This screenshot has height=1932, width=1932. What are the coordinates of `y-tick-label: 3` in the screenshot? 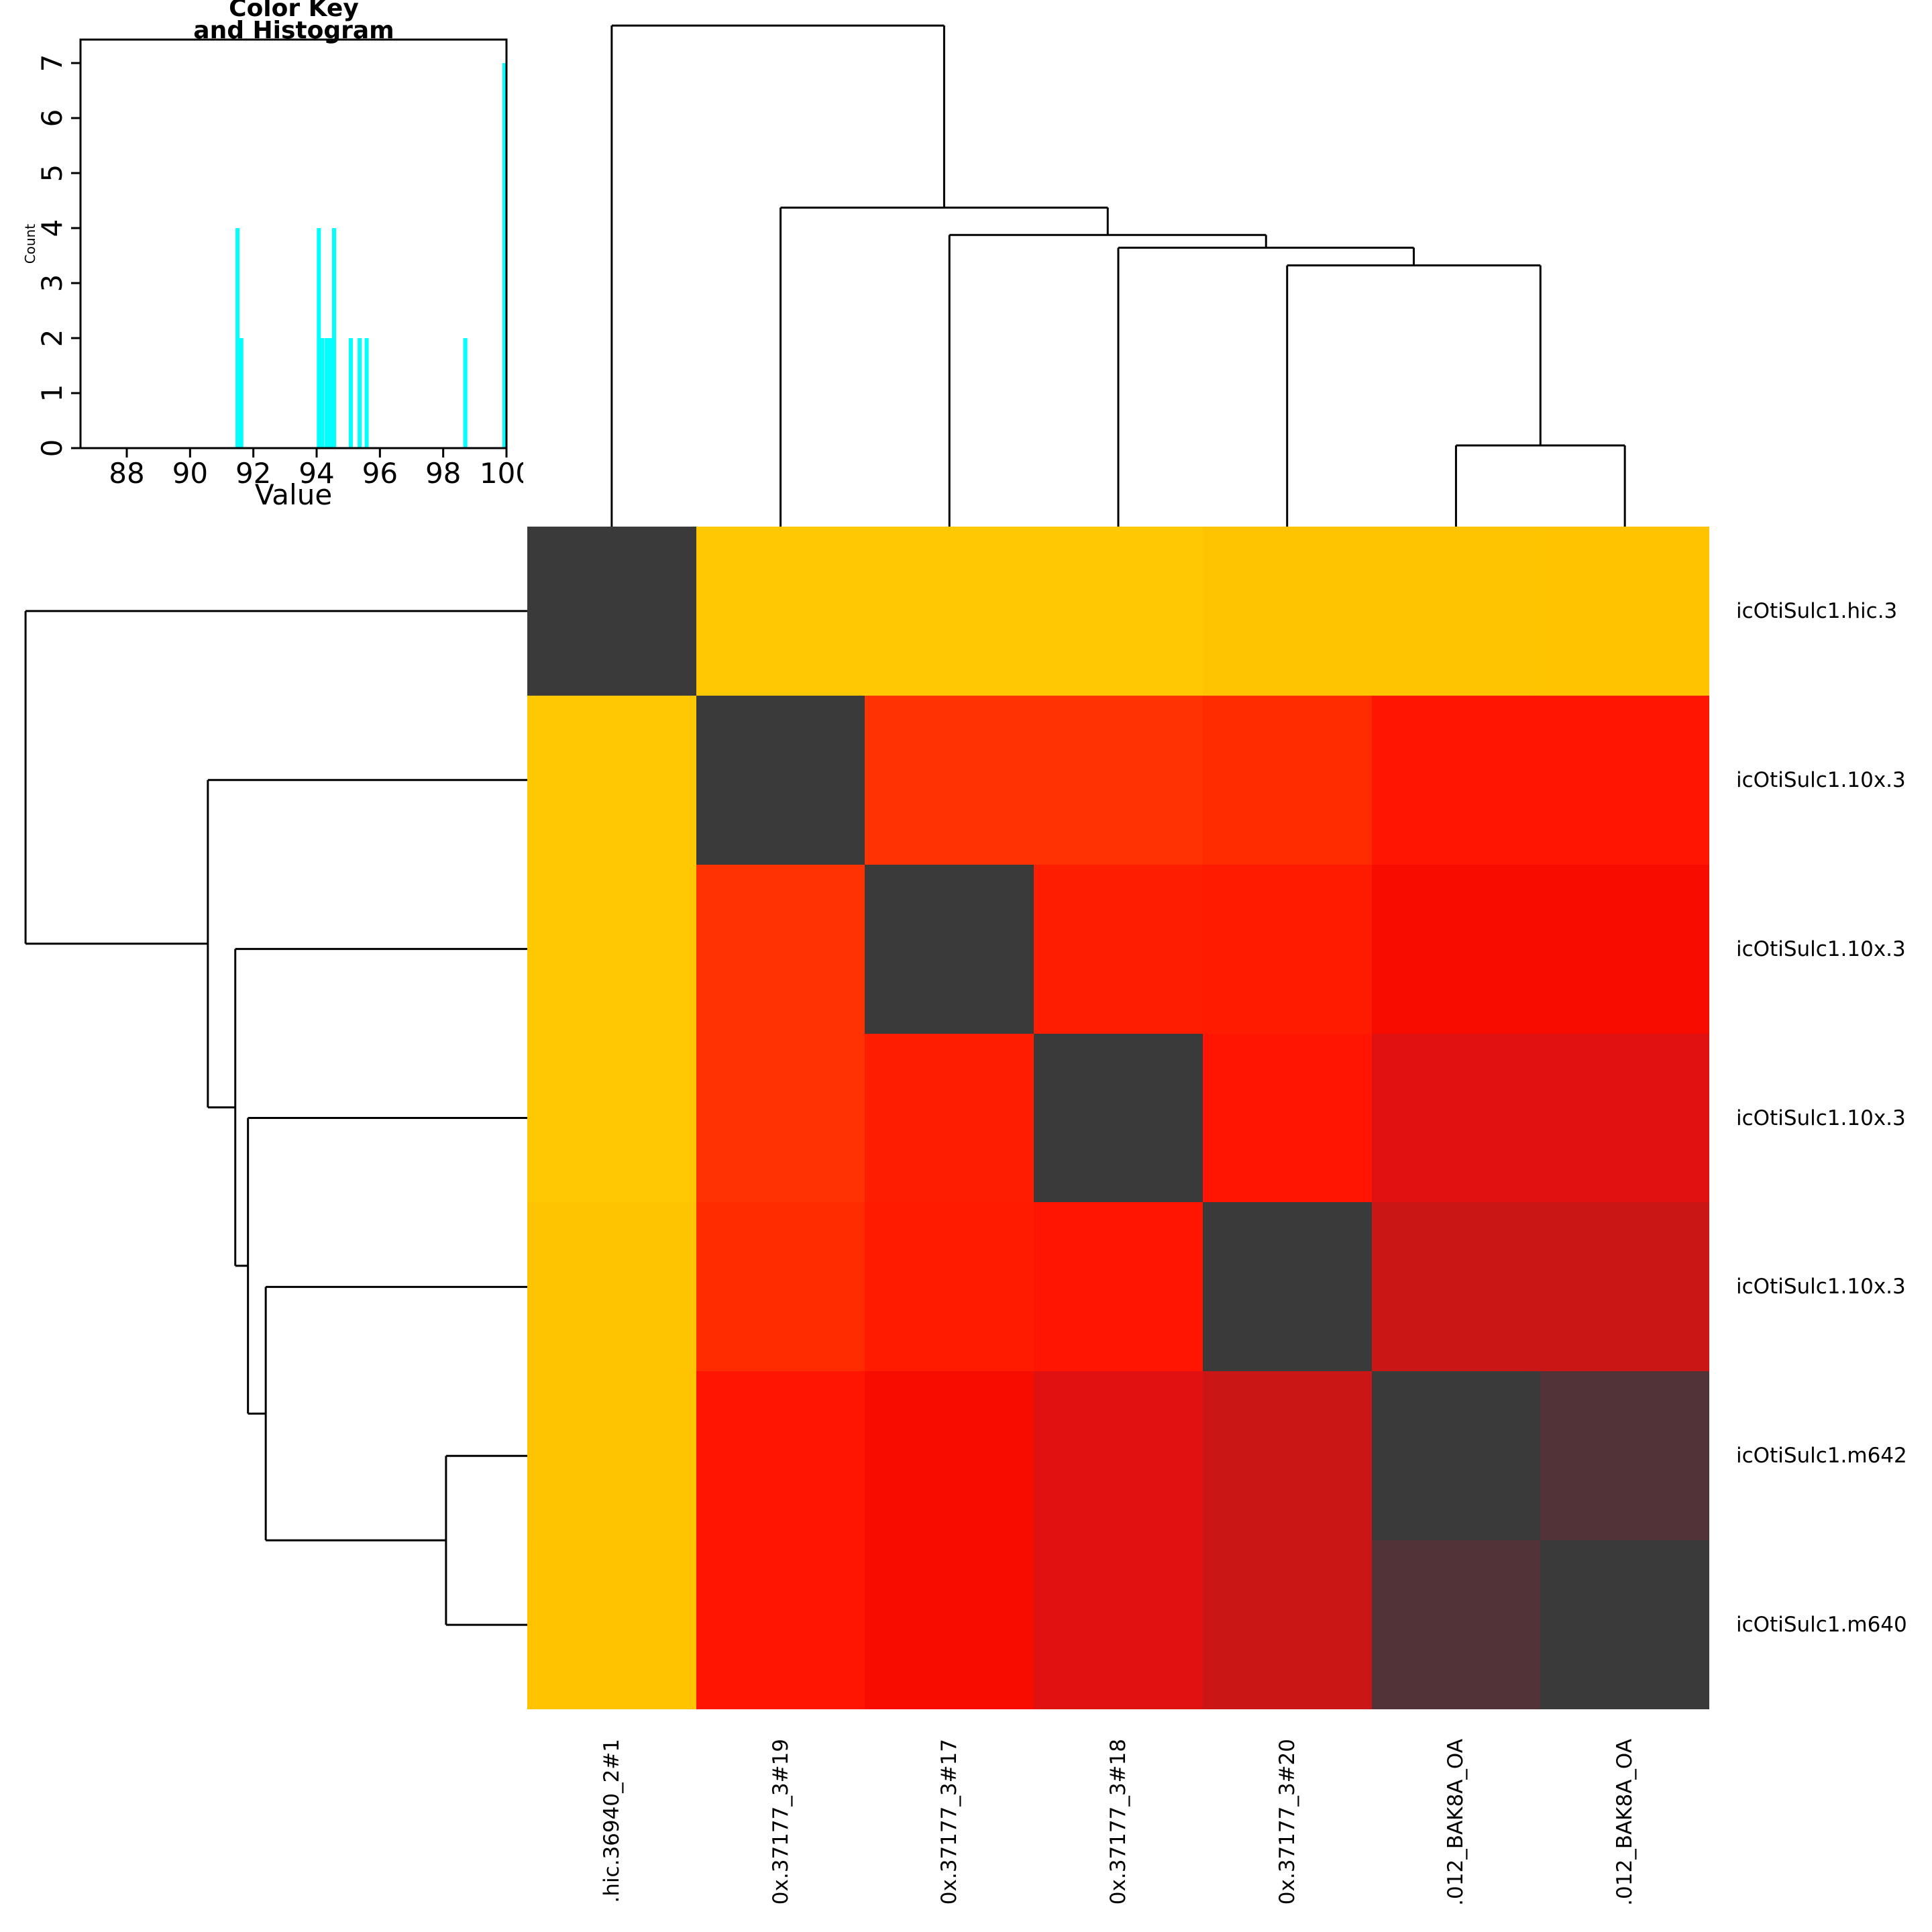 It's located at (52, 283).